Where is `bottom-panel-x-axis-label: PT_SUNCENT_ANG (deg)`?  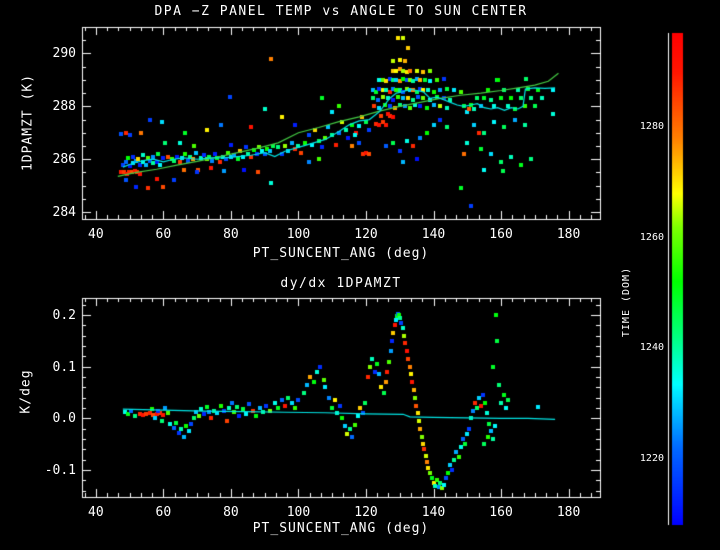 bottom-panel-x-axis-label: PT_SUNCENT_ANG (deg) is located at coordinates (341, 528).